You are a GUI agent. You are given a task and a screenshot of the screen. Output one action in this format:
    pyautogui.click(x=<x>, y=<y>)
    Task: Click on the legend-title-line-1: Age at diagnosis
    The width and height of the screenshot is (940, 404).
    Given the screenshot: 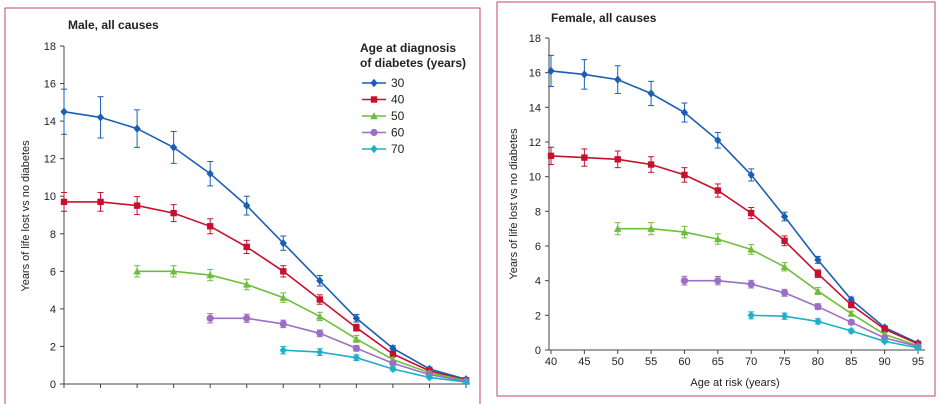 What is the action you would take?
    pyautogui.click(x=408, y=48)
    